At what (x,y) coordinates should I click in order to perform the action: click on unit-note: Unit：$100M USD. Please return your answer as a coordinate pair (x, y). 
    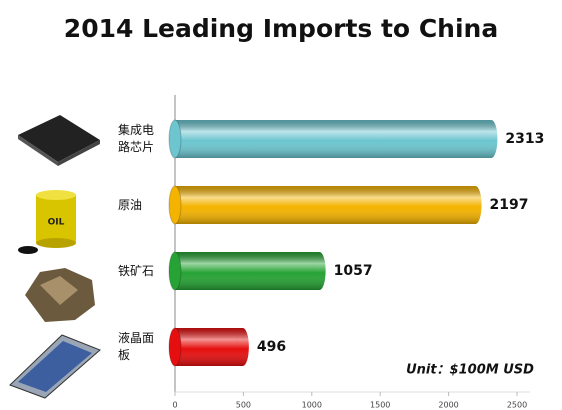
    Looking at the image, I should click on (470, 370).